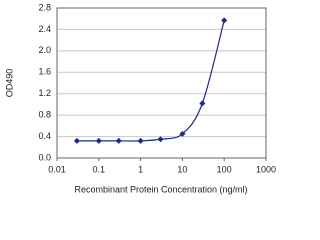 Image resolution: width=320 pixels, height=240 pixels. Describe the element at coordinates (266, 169) in the screenshot. I see `x-tick-label: 1000` at that location.